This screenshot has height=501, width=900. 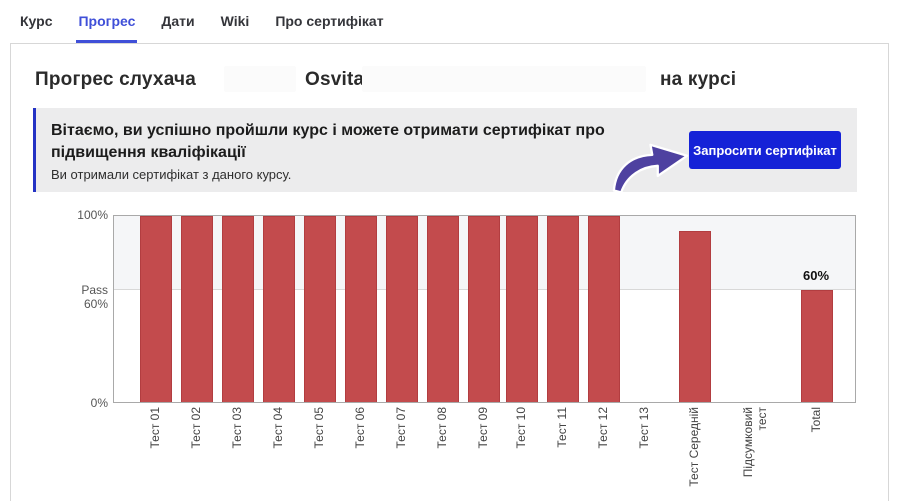 What do you see at coordinates (196, 428) in the screenshot?
I see `x-axis-label: Тест 02` at bounding box center [196, 428].